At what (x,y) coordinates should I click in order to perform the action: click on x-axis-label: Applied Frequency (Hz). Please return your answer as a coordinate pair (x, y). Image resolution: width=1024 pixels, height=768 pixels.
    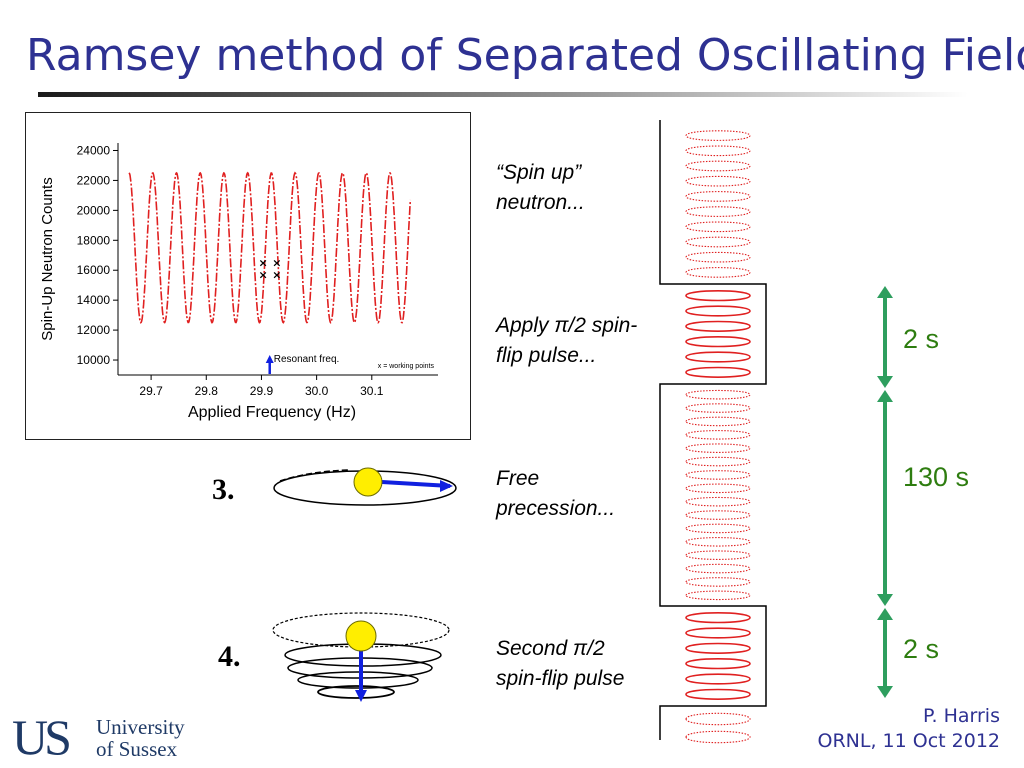
    Looking at the image, I should click on (272, 412).